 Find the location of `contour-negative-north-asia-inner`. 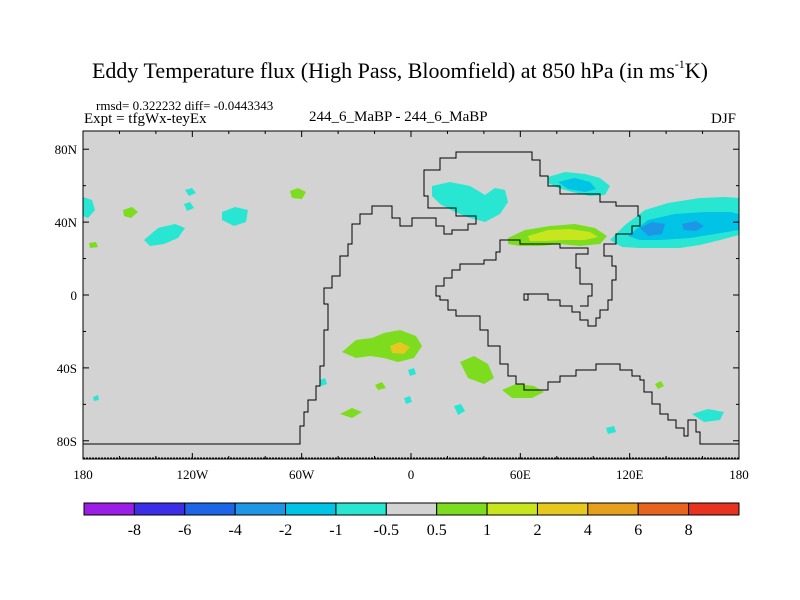

contour-negative-north-asia-inner is located at coordinates (577, 185).